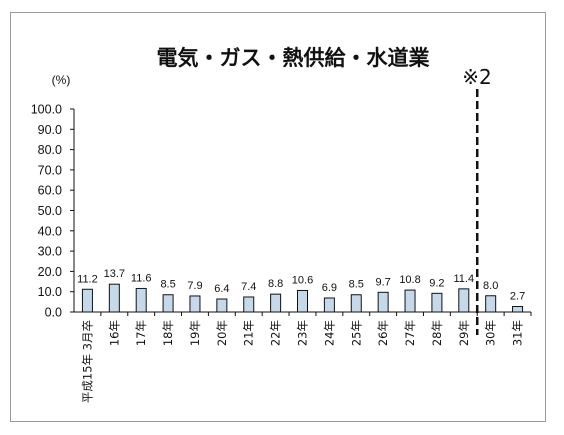 Image resolution: width=564 pixels, height=435 pixels. What do you see at coordinates (141, 333) in the screenshot?
I see `x-tick-label: 17年` at bounding box center [141, 333].